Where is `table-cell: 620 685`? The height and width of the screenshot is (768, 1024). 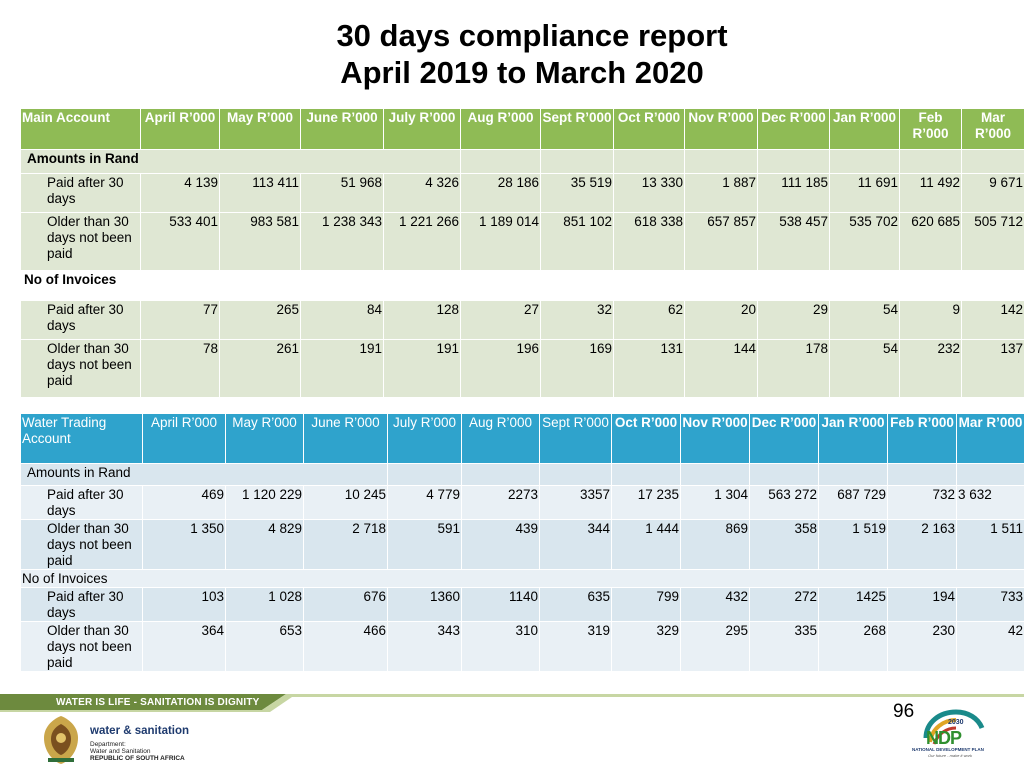 table-cell: 620 685 is located at coordinates (930, 241).